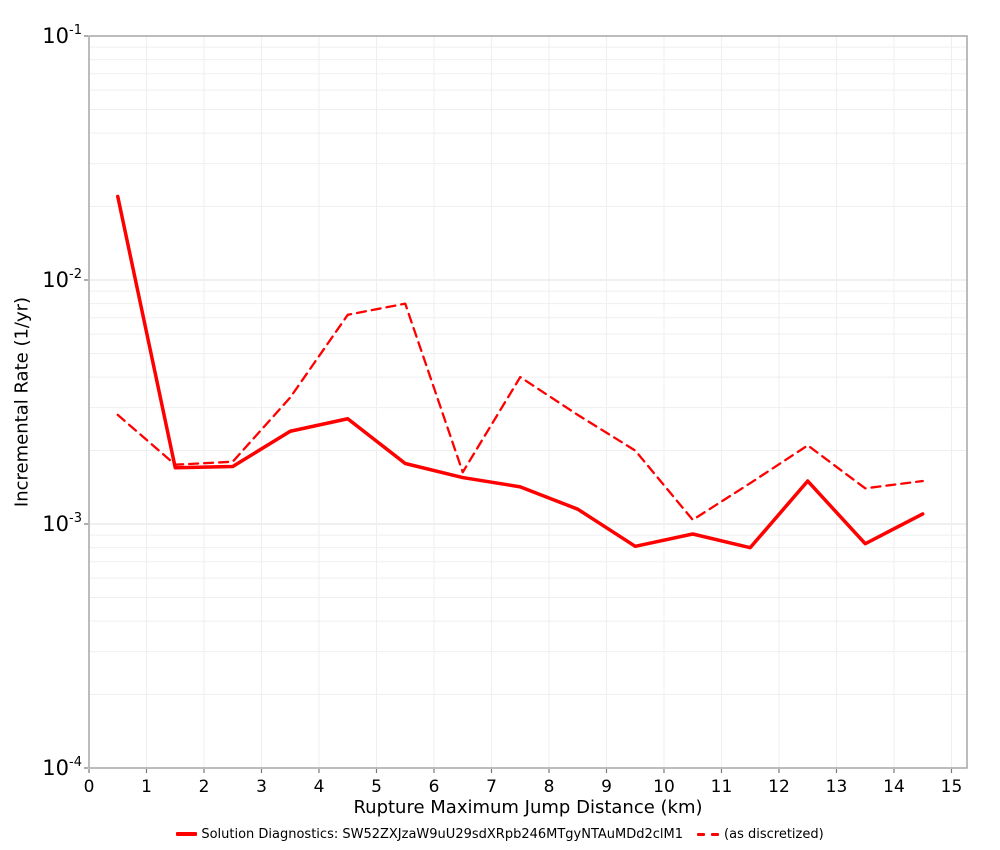 The image size is (1000, 850). I want to click on x-tick-label: 5, so click(376, 787).